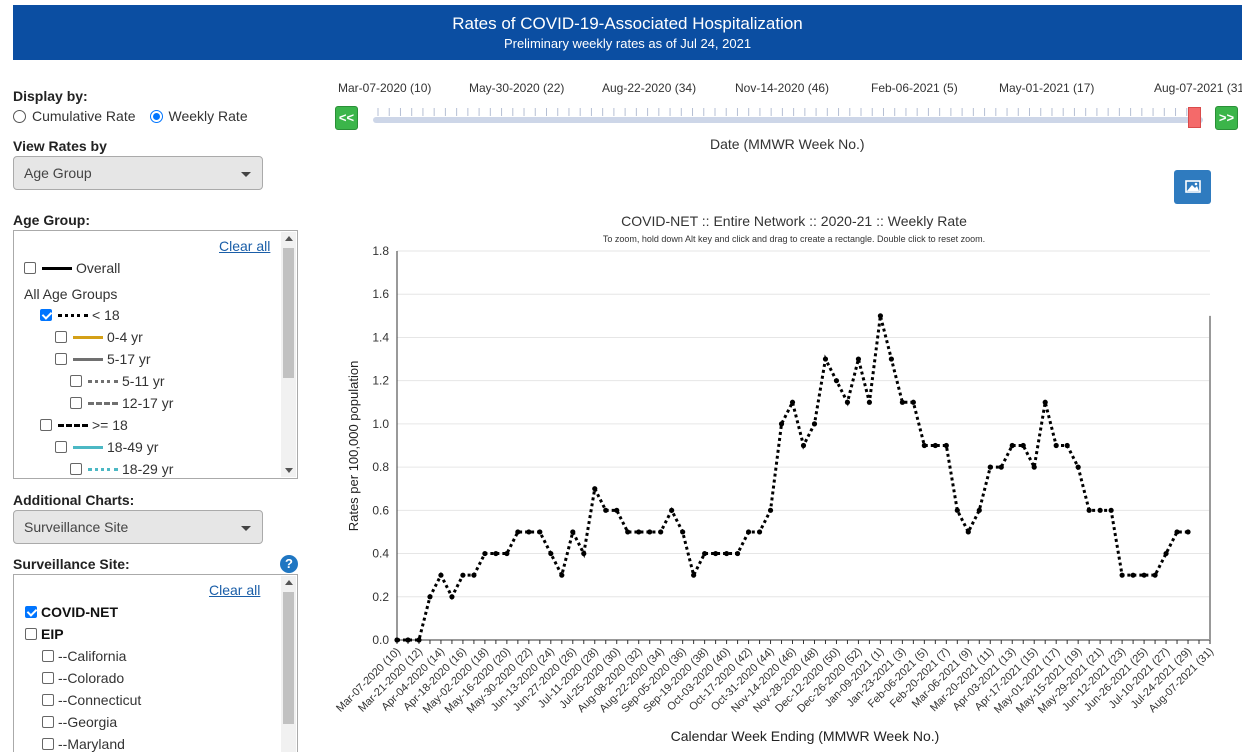 This screenshot has height=752, width=1242. Describe the element at coordinates (73, 425) in the screenshot. I see `dashdot-line-icon` at that location.